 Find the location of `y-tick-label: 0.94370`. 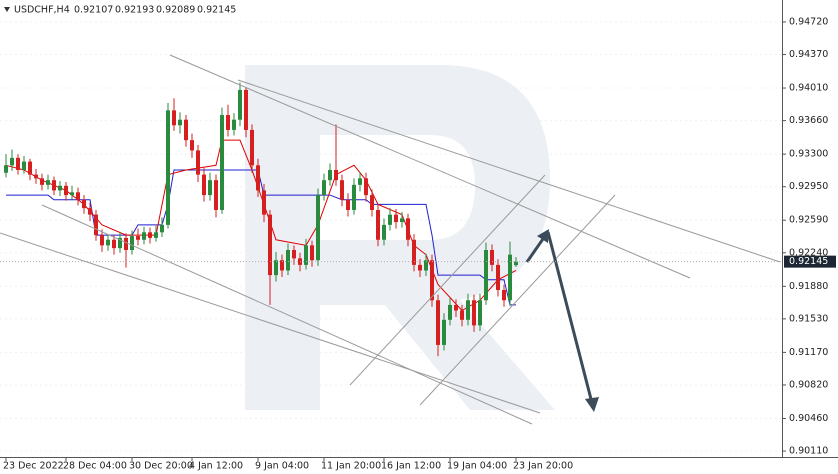

y-tick-label: 0.94370 is located at coordinates (808, 54).